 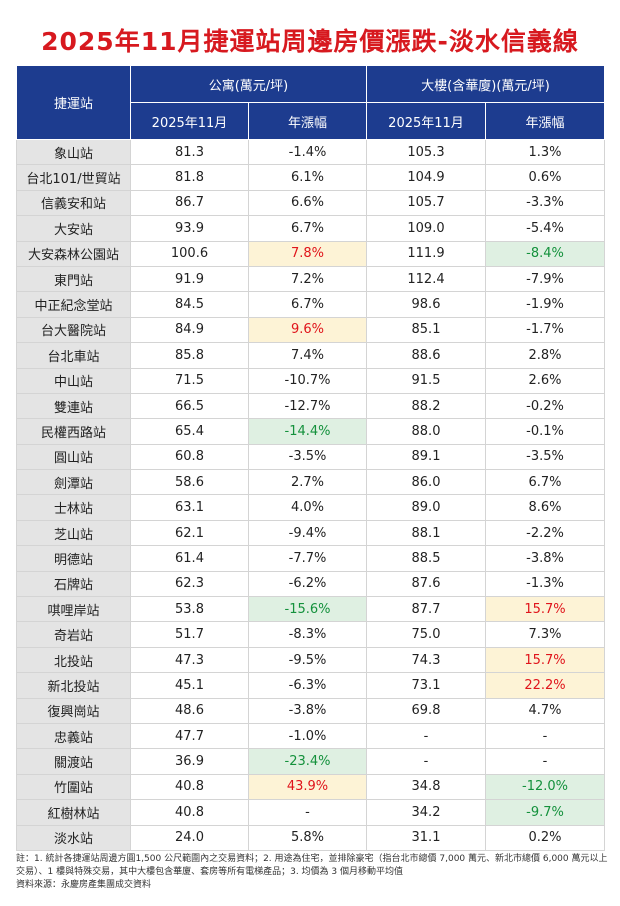 What do you see at coordinates (73, 279) in the screenshot?
I see `station-cell: 東門站` at bounding box center [73, 279].